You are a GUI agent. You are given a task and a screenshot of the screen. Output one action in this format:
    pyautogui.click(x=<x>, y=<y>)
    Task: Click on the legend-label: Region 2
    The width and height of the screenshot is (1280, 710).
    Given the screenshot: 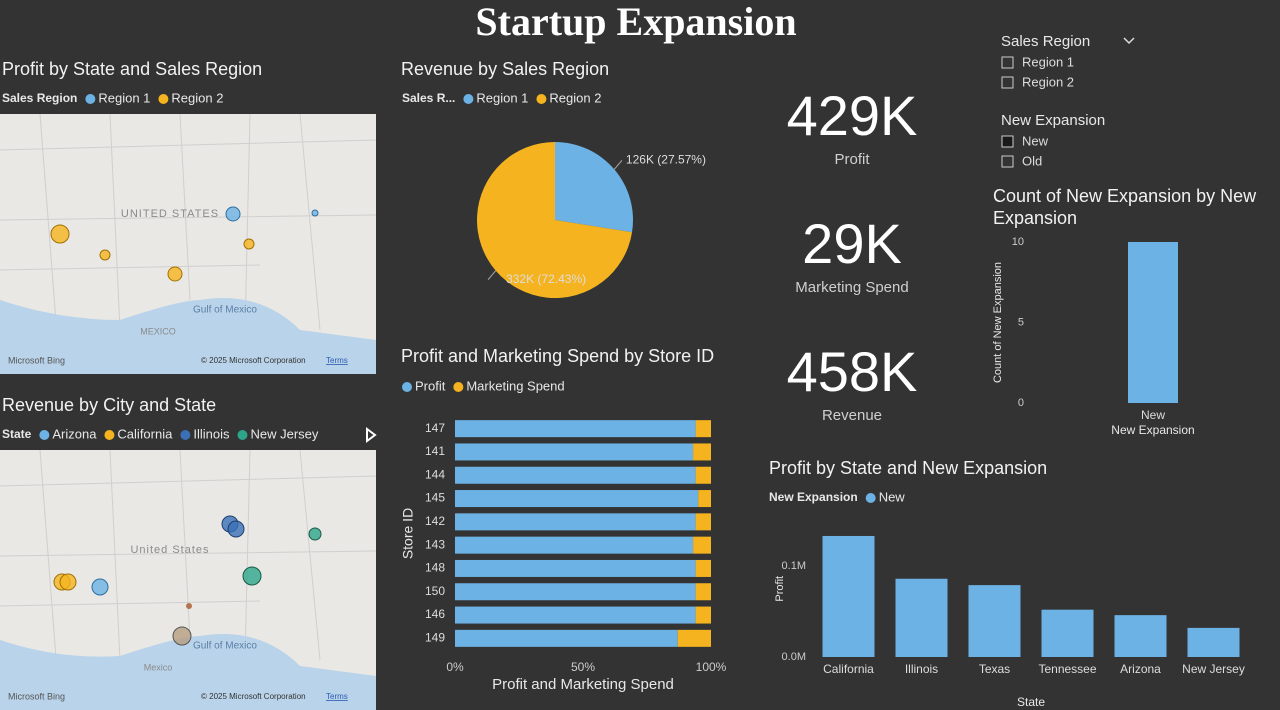 What is the action you would take?
    pyautogui.click(x=575, y=97)
    